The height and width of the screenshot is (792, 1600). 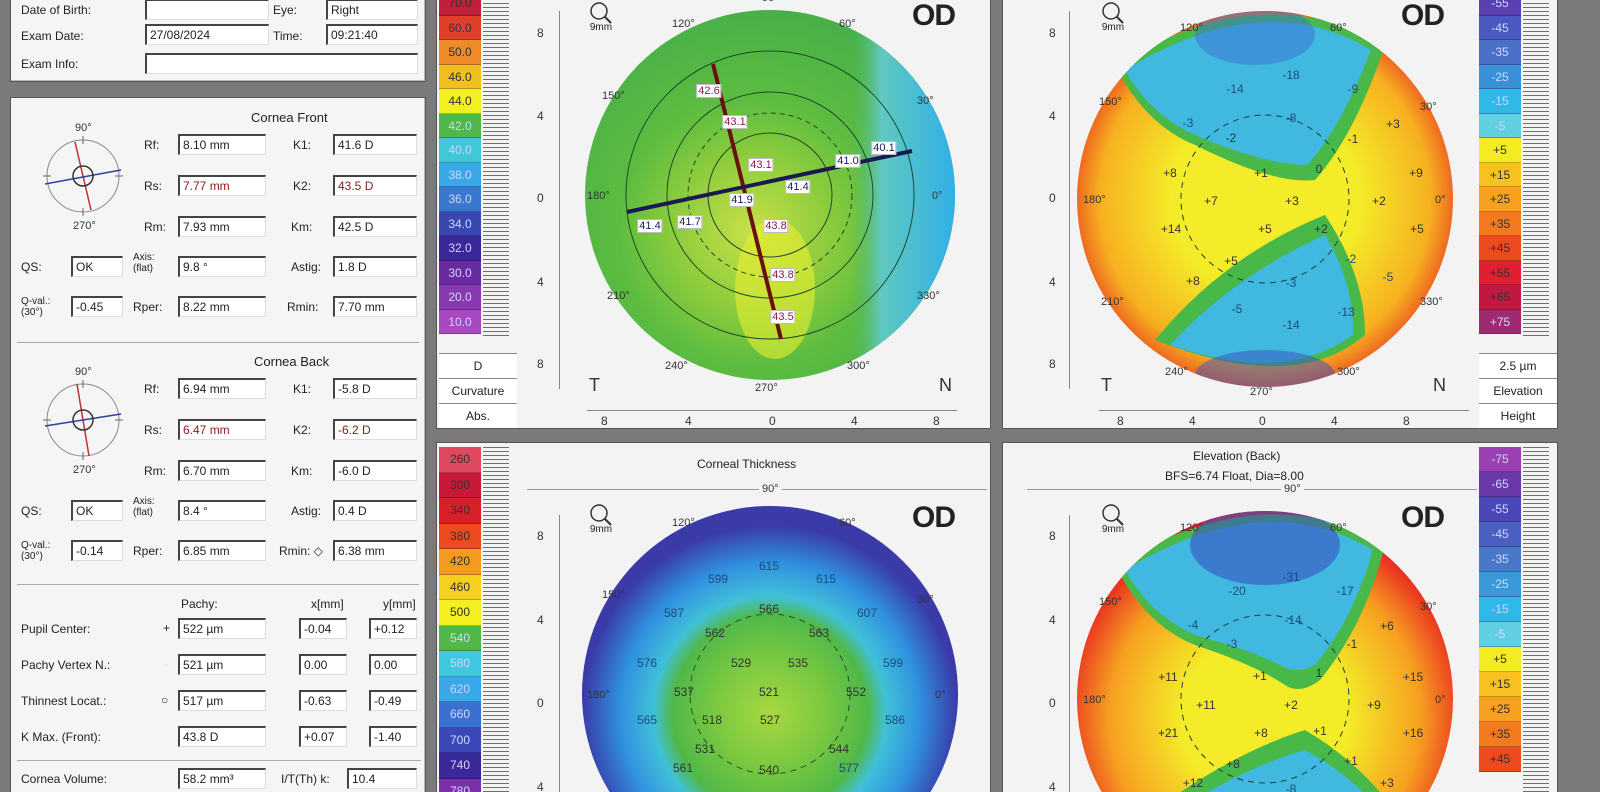 I want to click on x-value-field: 0.00, so click(x=323, y=664).